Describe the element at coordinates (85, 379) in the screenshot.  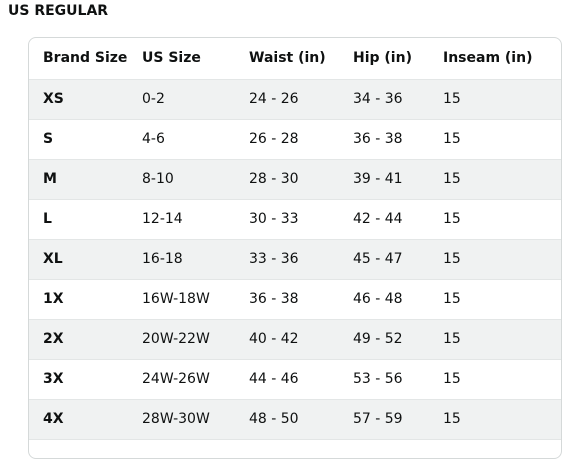
I see `table-cell: 3X` at that location.